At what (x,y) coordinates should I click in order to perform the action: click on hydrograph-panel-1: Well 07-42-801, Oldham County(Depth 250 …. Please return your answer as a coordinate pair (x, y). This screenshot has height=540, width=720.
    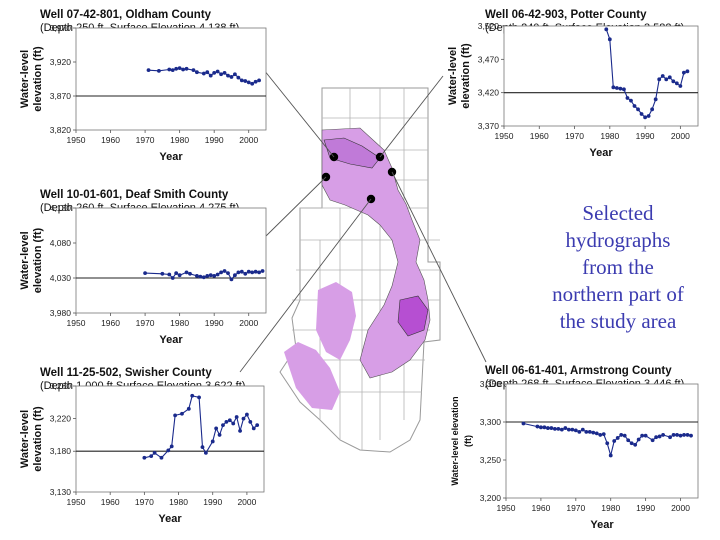
    Looking at the image, I should click on (143, 86).